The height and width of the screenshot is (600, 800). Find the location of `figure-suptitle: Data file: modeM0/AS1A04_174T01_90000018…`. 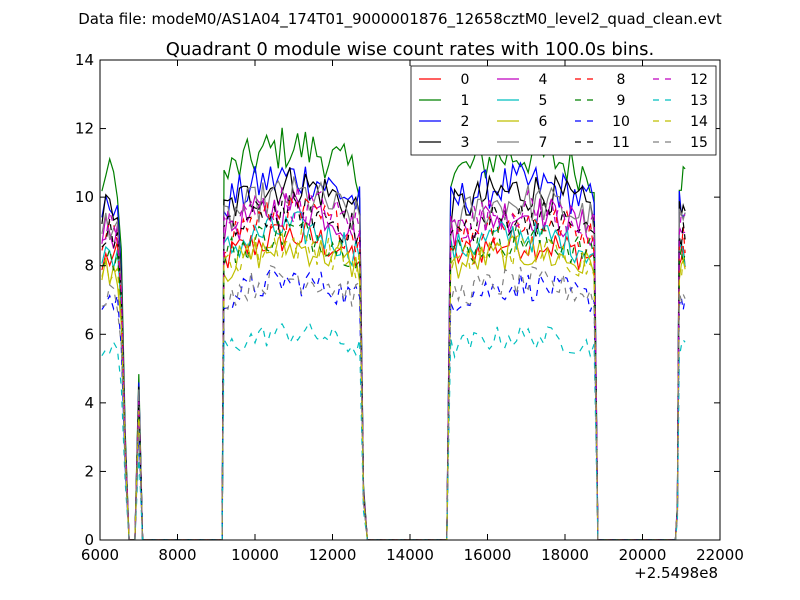

figure-suptitle: Data file: modeM0/AS1A04_174T01_90000018… is located at coordinates (400, 19).